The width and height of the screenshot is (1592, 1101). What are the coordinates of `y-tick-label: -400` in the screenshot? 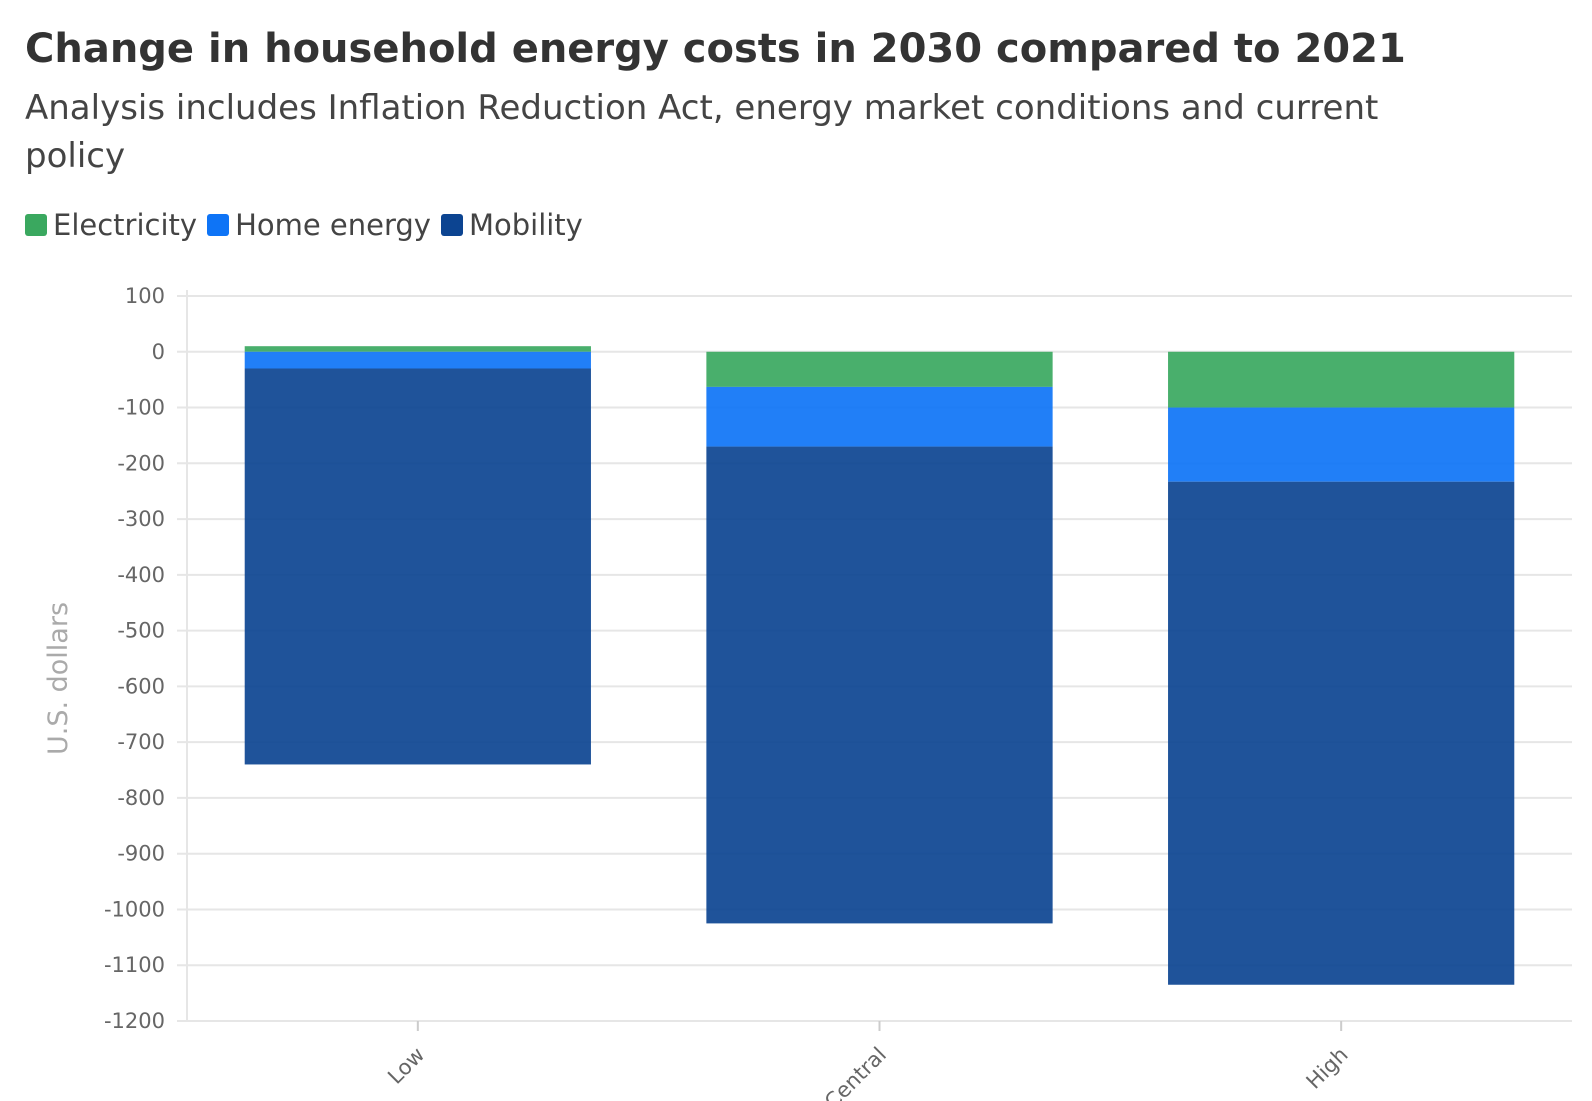 It's located at (141, 575).